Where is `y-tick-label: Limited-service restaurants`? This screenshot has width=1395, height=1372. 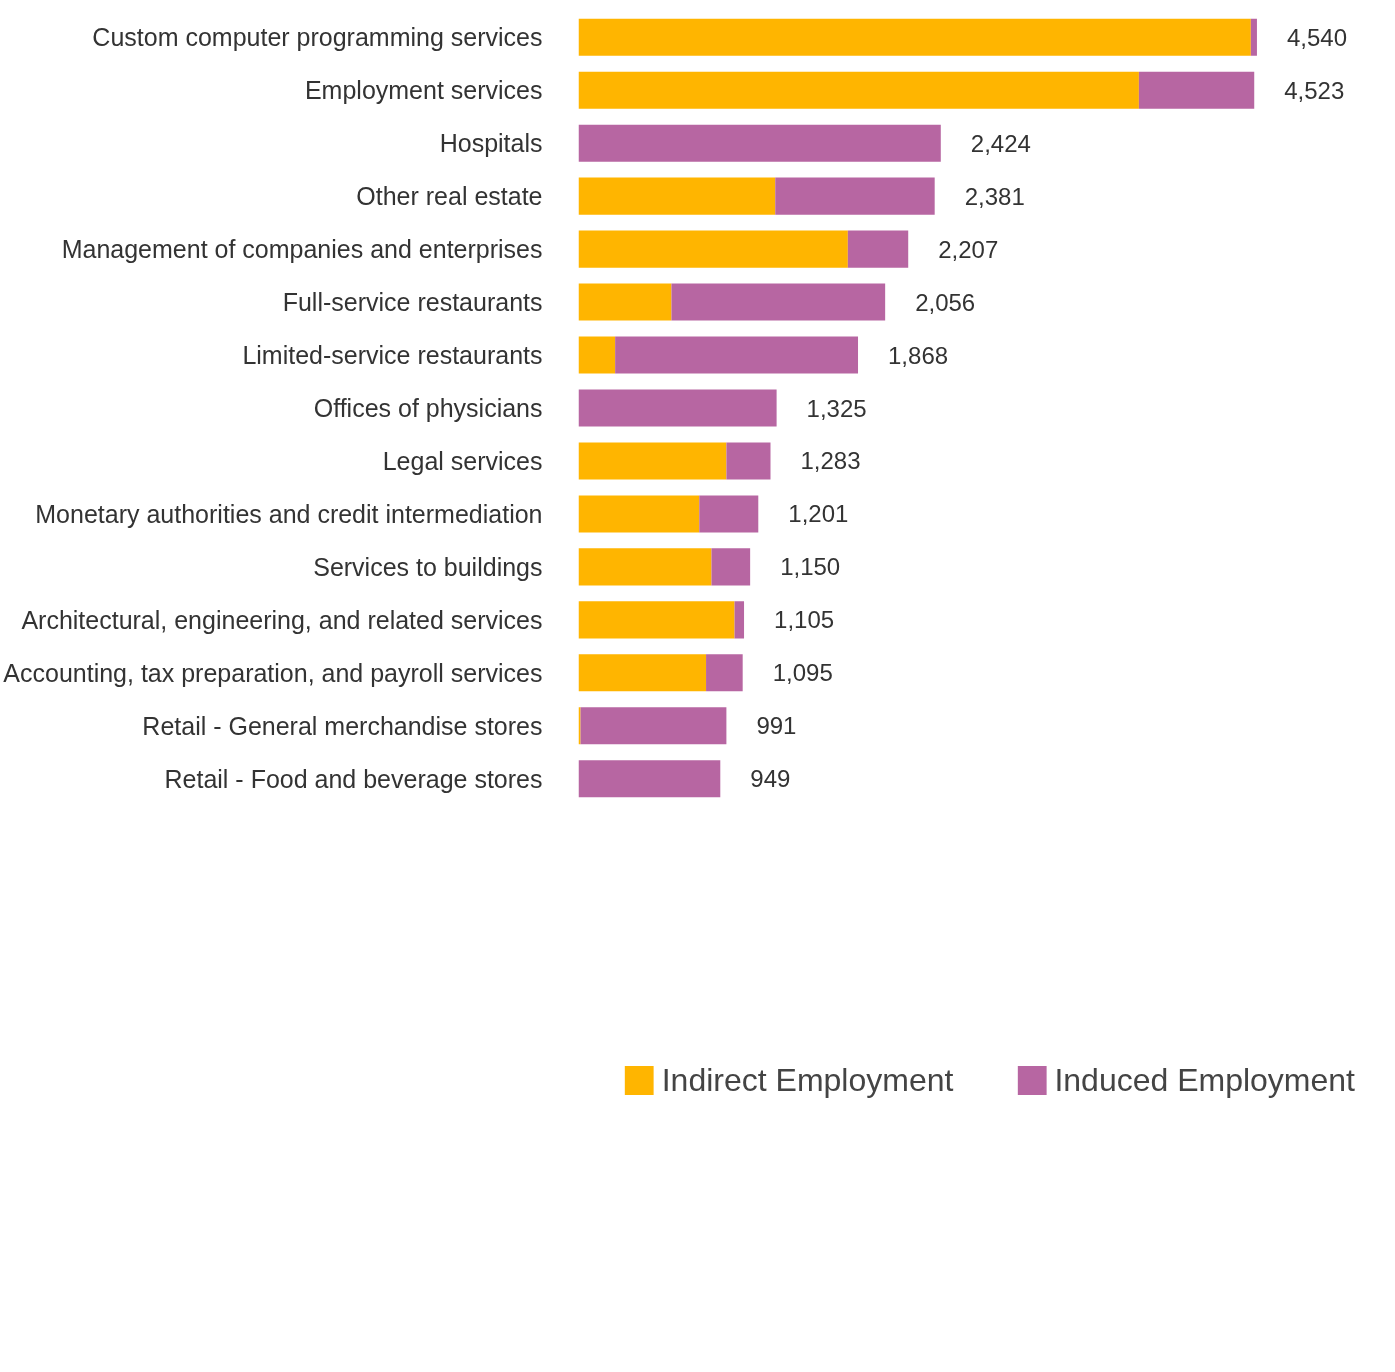 y-tick-label: Limited-service restaurants is located at coordinates (392, 355).